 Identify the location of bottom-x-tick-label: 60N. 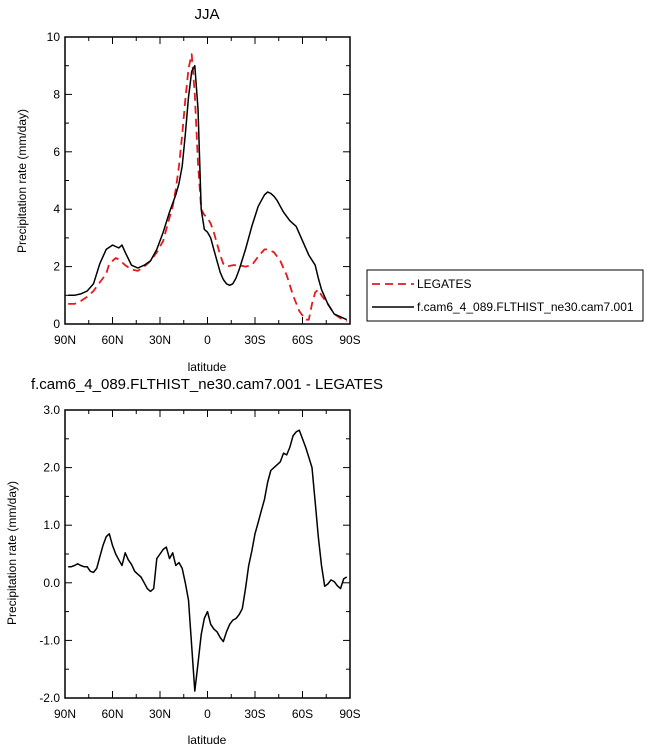
(112, 714).